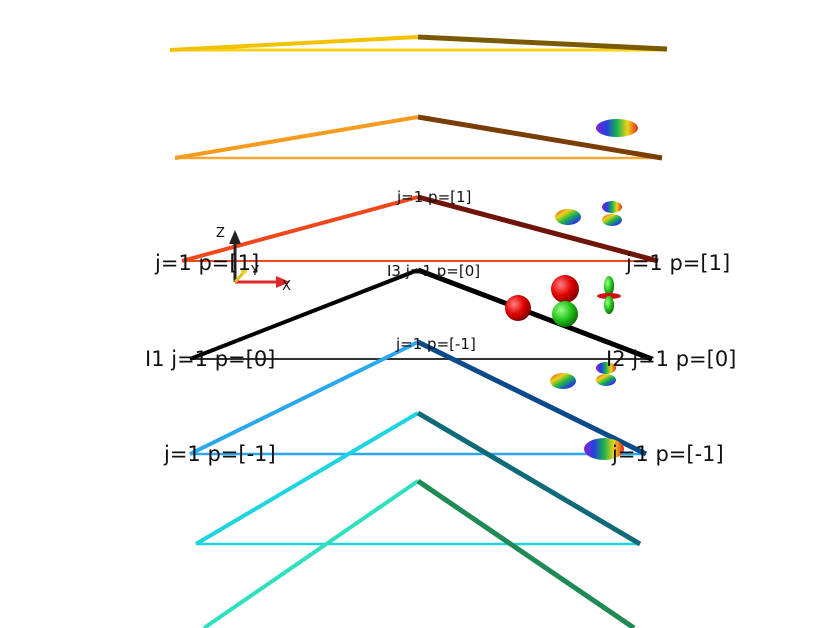 The height and width of the screenshot is (628, 838). What do you see at coordinates (421, 314) in the screenshot?
I see `level-4-triangle` at bounding box center [421, 314].